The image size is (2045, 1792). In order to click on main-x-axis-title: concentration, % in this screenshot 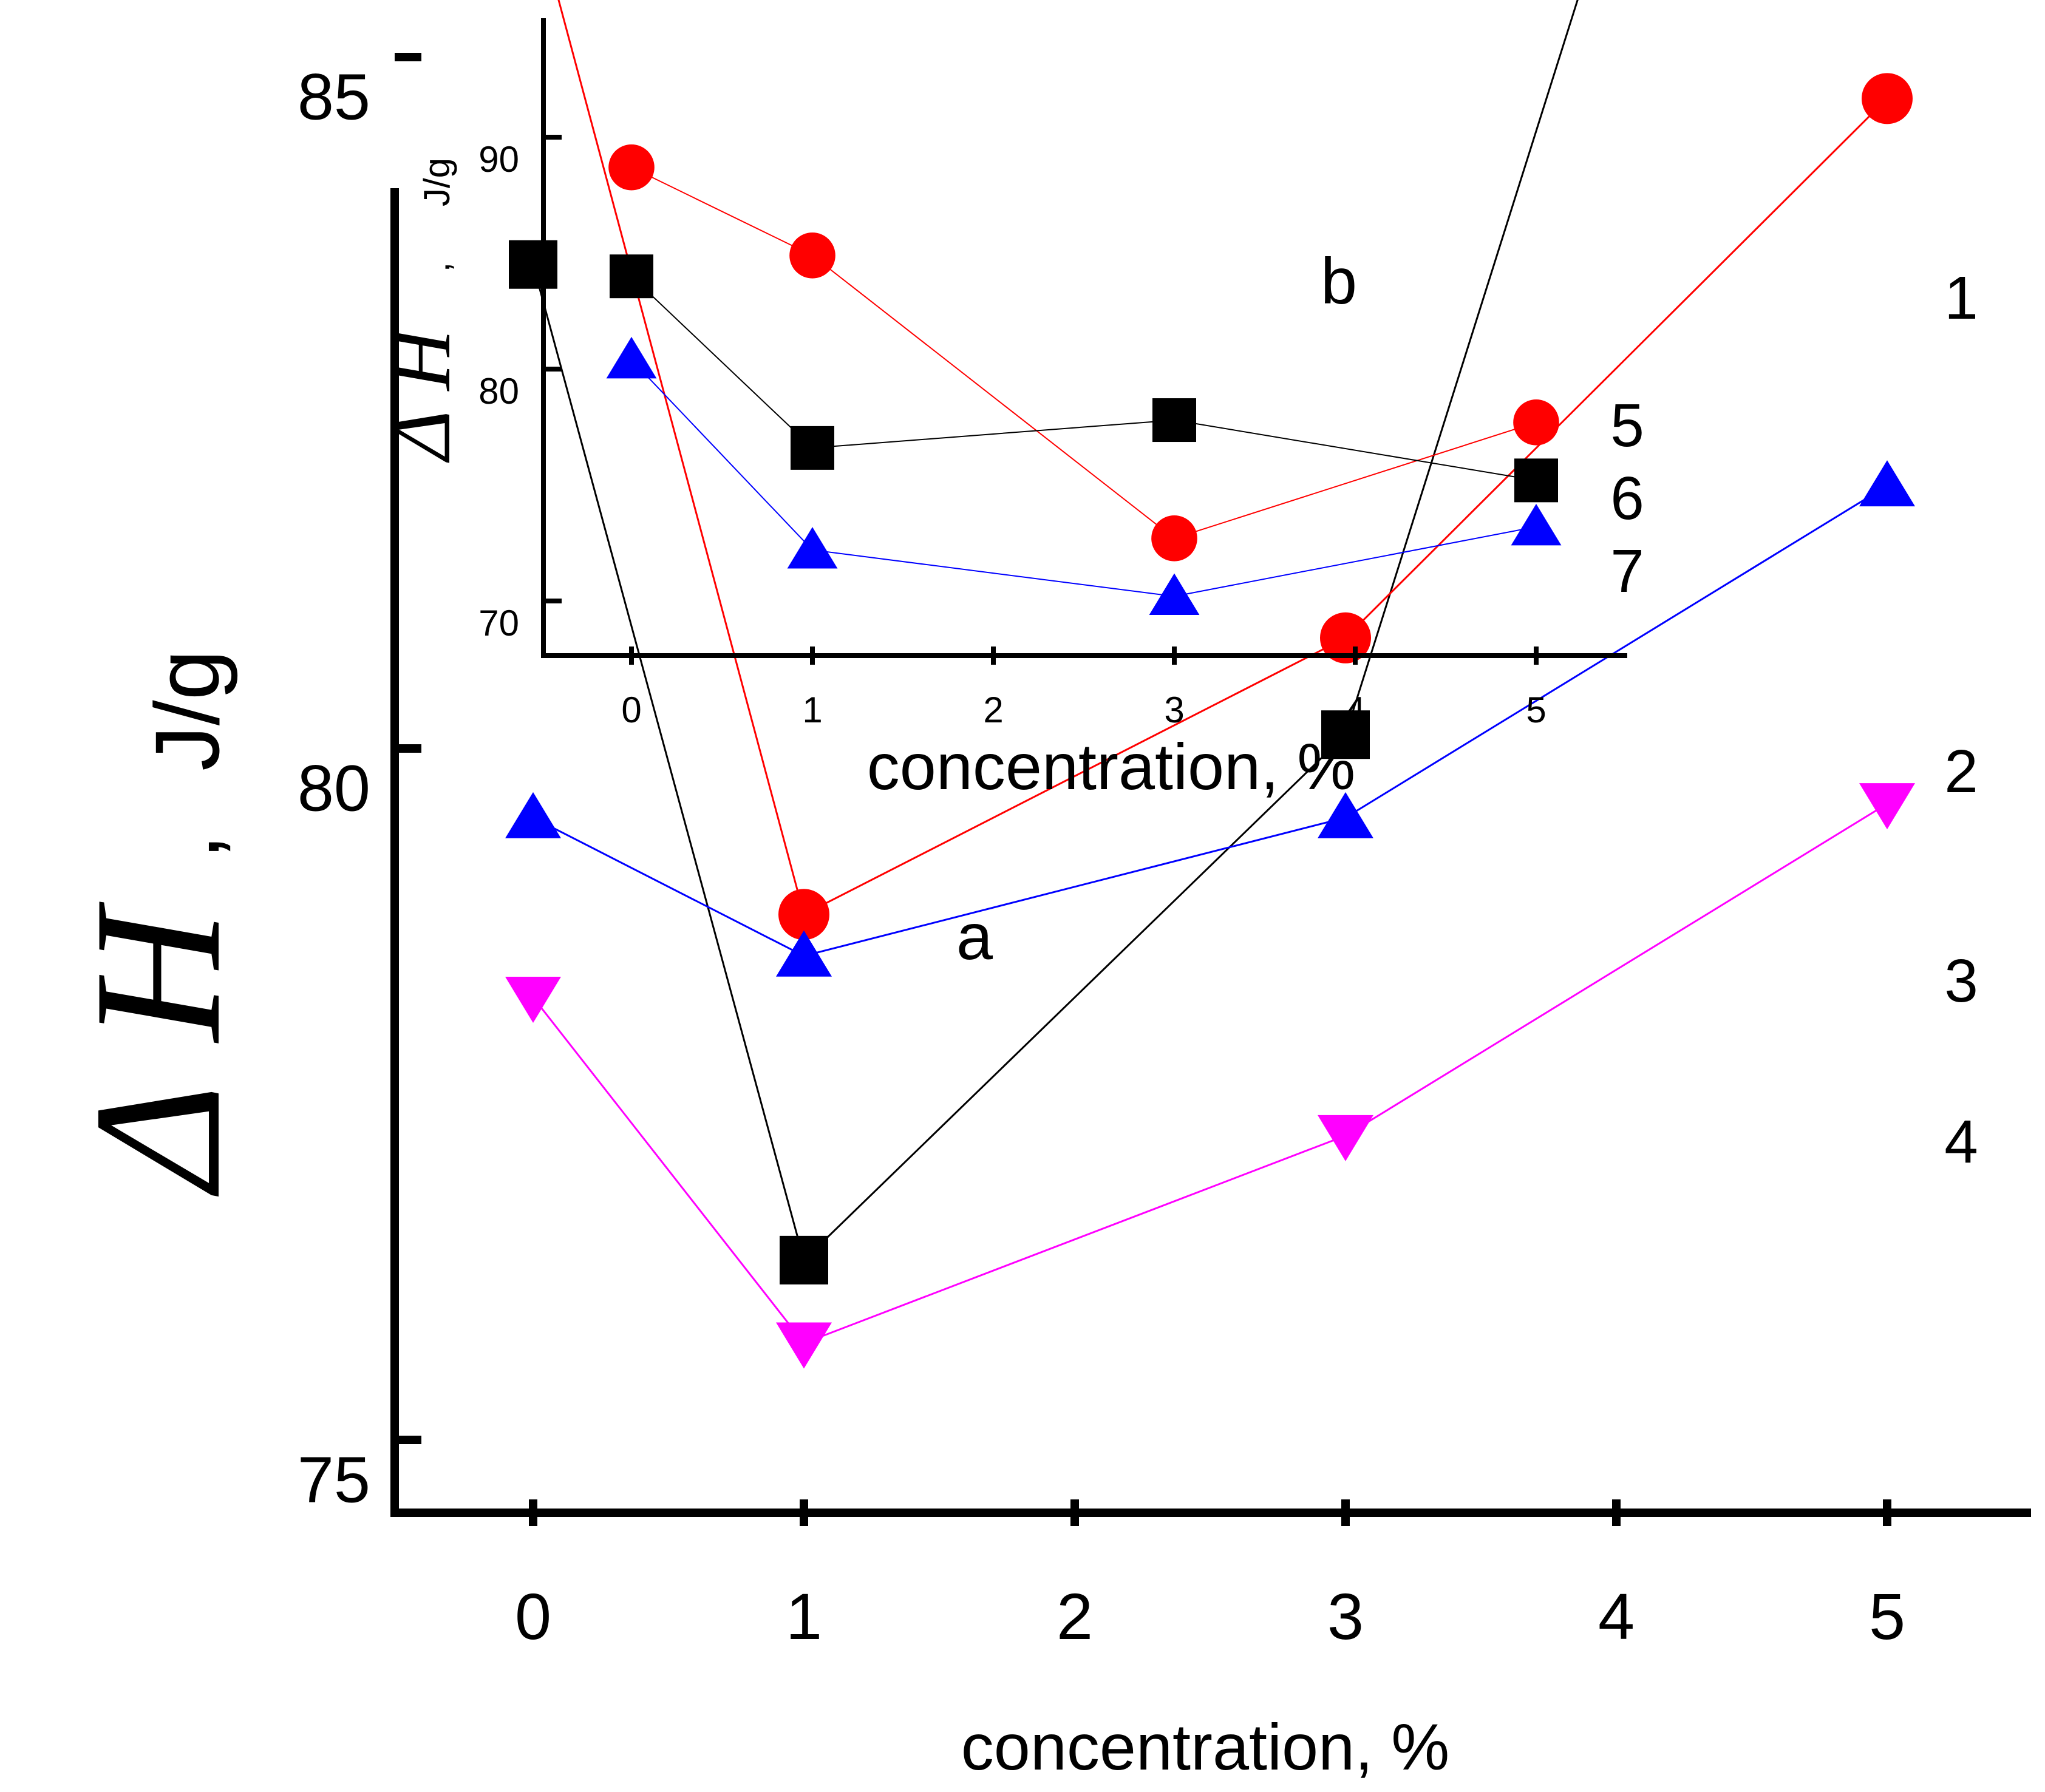, I will do `click(1205, 1747)`.